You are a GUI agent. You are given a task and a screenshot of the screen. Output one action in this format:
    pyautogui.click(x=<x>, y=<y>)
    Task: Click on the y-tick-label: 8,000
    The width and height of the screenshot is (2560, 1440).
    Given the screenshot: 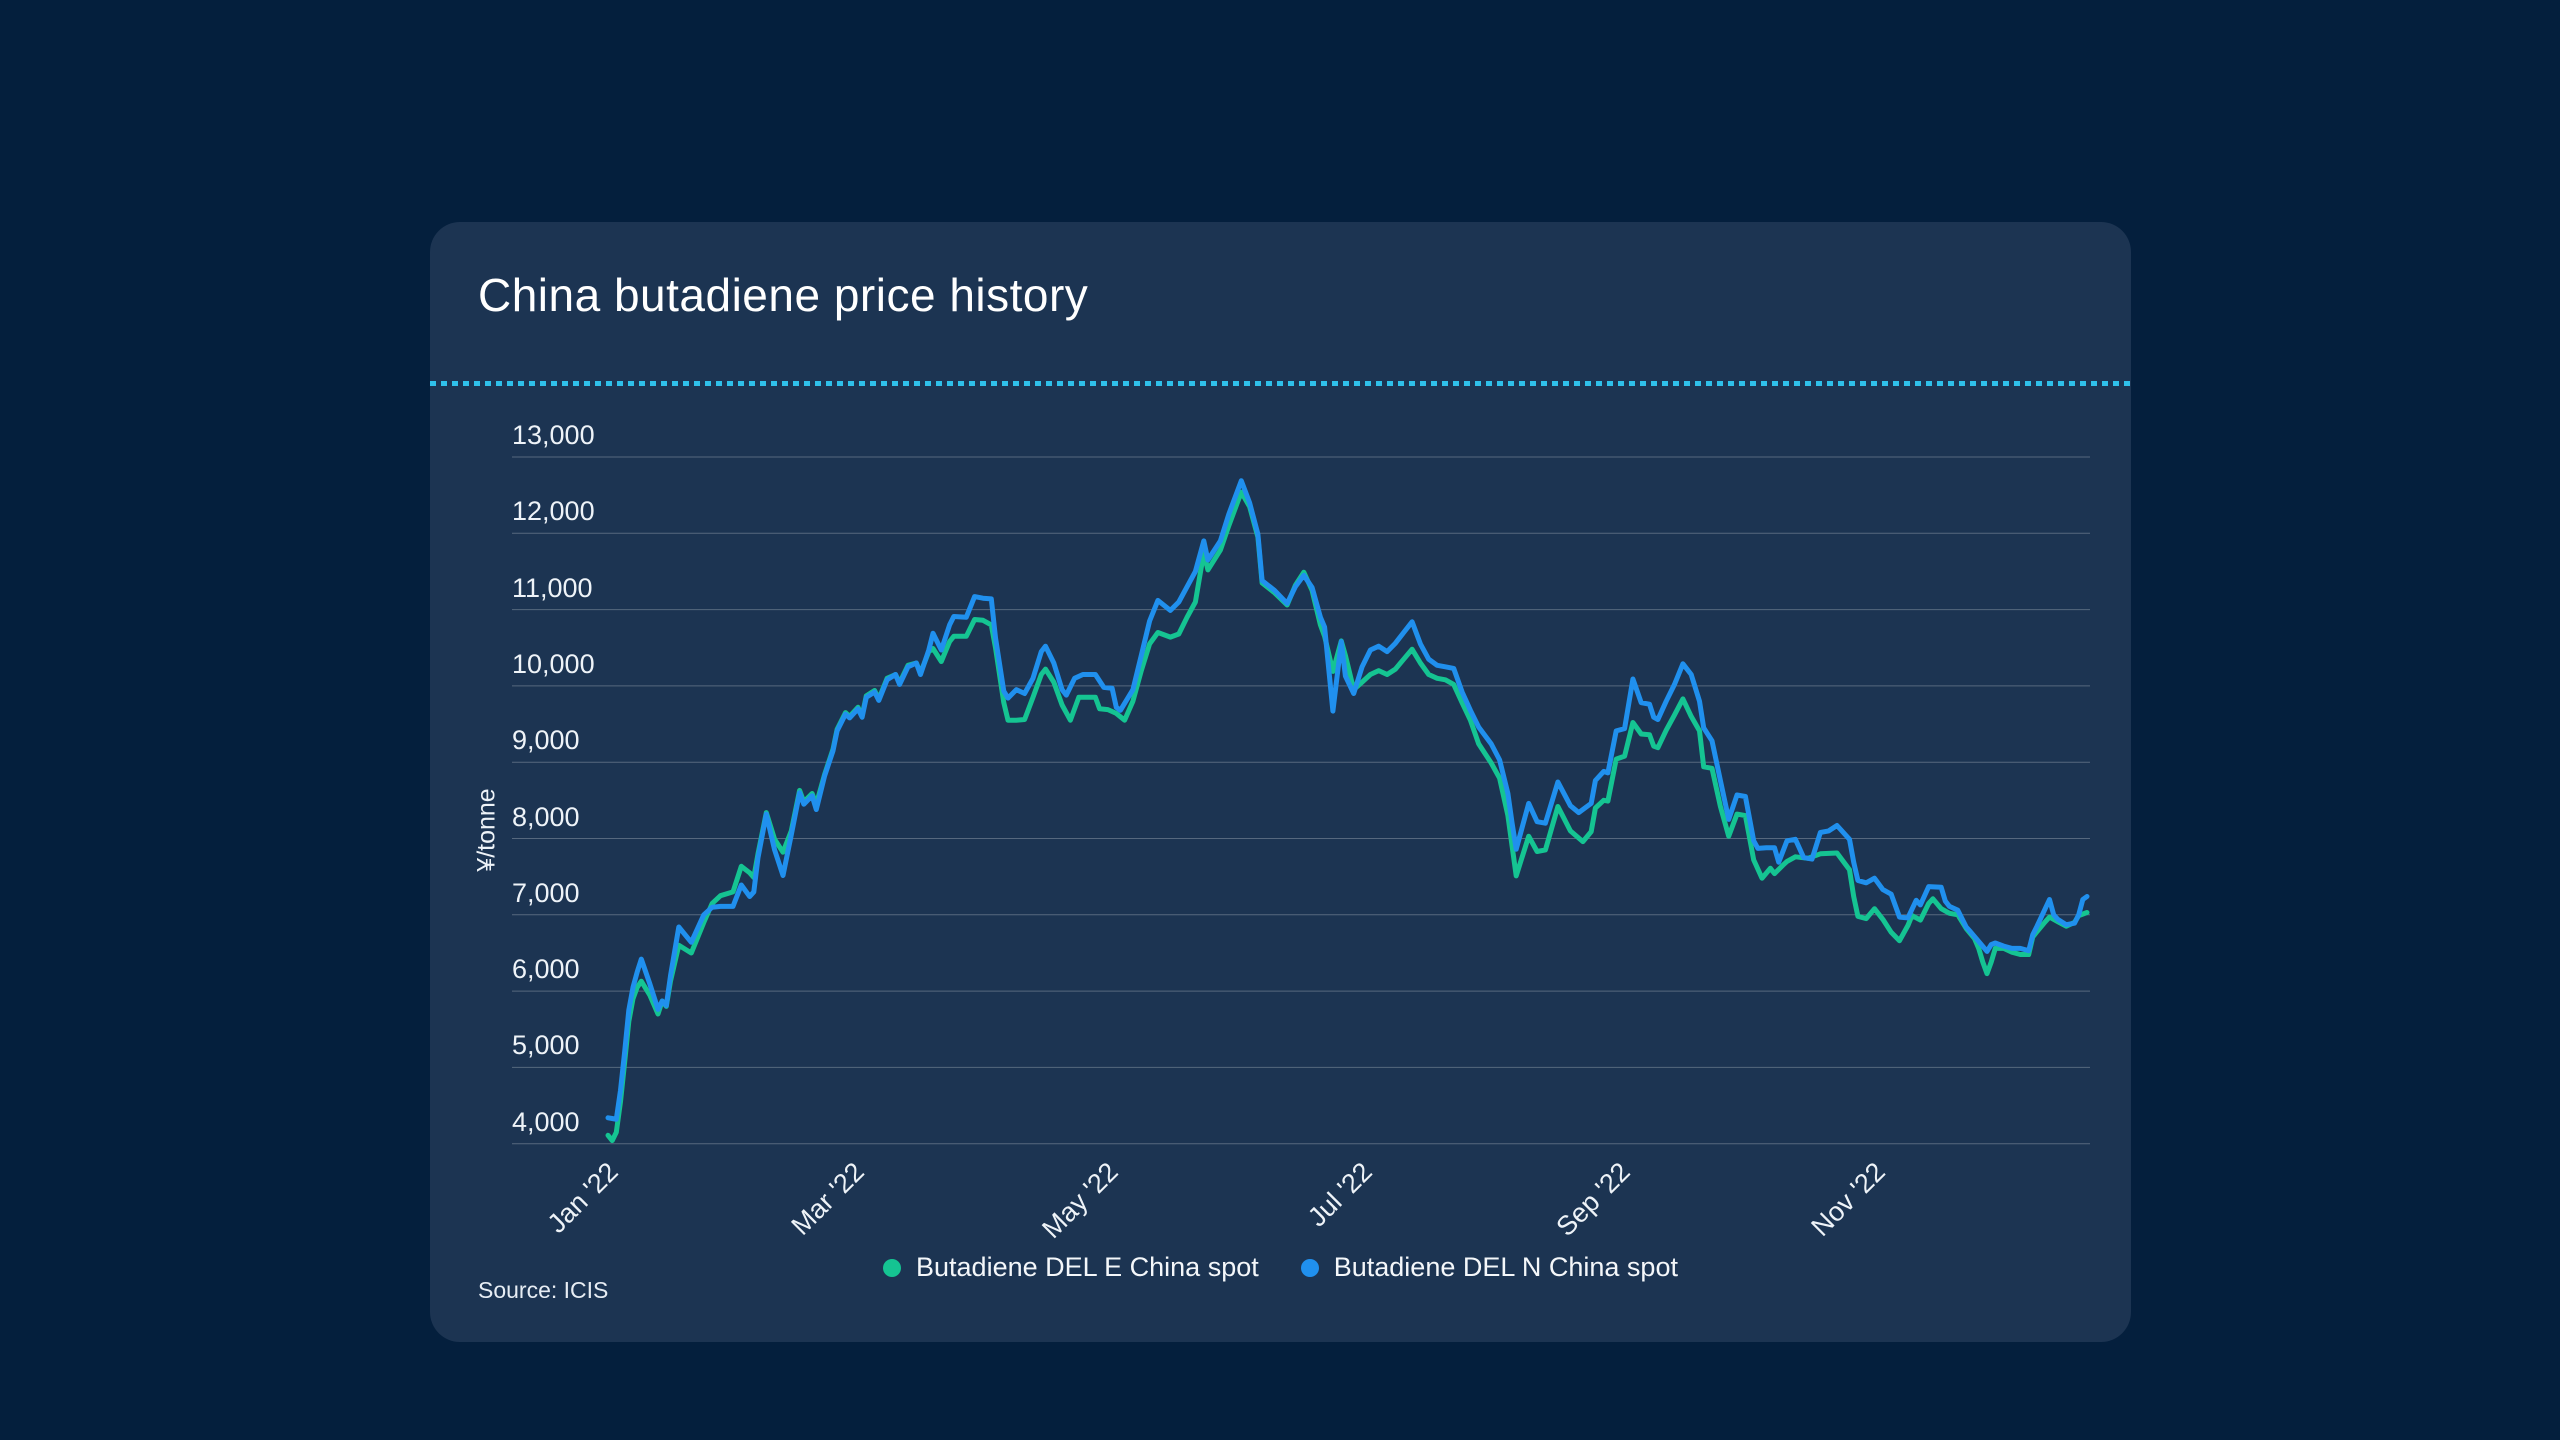 What is the action you would take?
    pyautogui.click(x=546, y=816)
    